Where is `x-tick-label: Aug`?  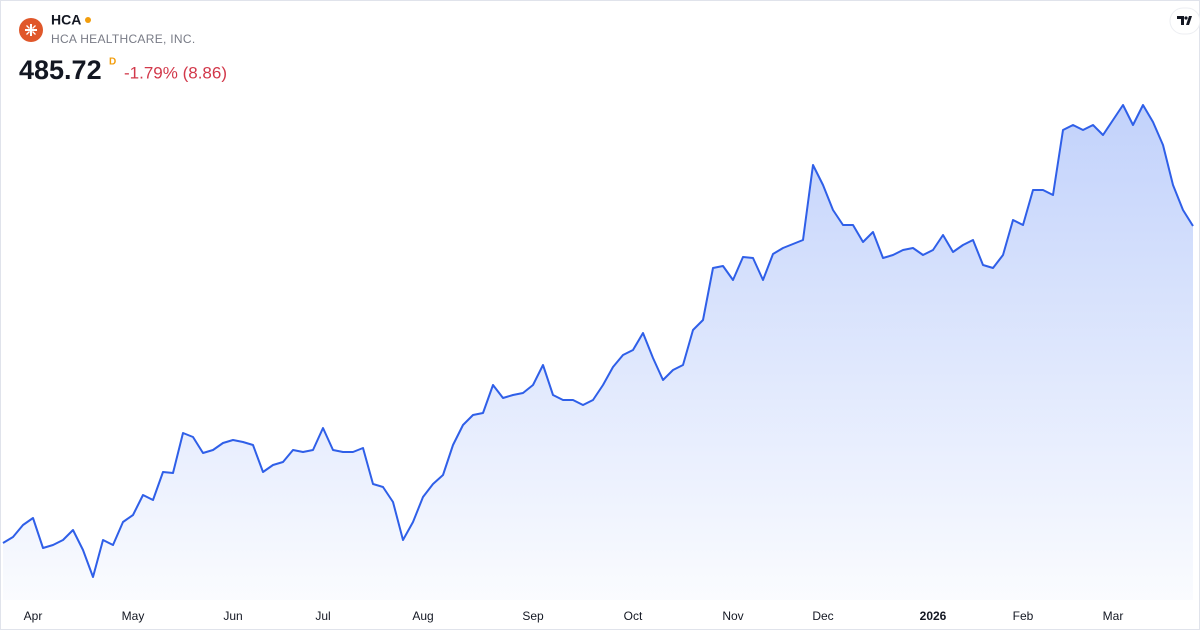 x-tick-label: Aug is located at coordinates (422, 616).